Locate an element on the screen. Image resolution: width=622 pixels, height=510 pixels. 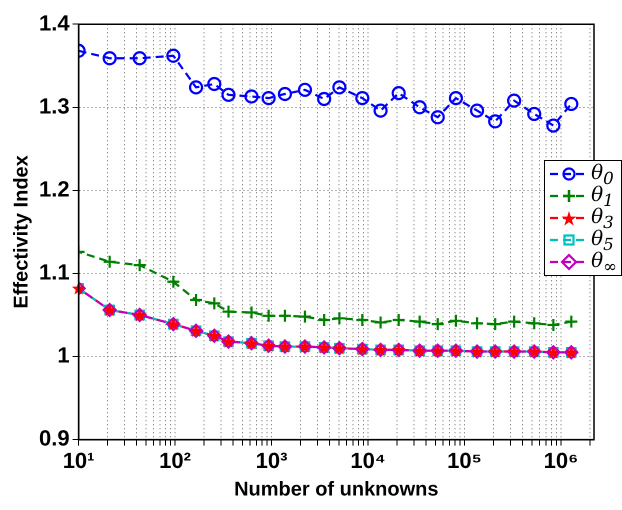
y-tick-label: 1 is located at coordinates (63, 355).